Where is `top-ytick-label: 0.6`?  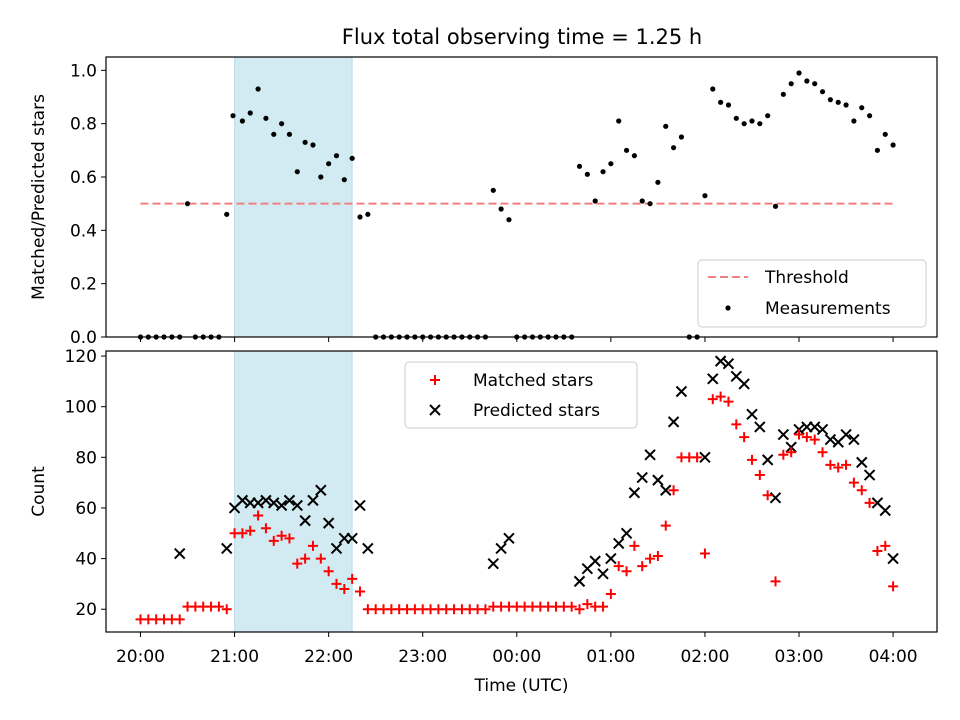 top-ytick-label: 0.6 is located at coordinates (83, 178).